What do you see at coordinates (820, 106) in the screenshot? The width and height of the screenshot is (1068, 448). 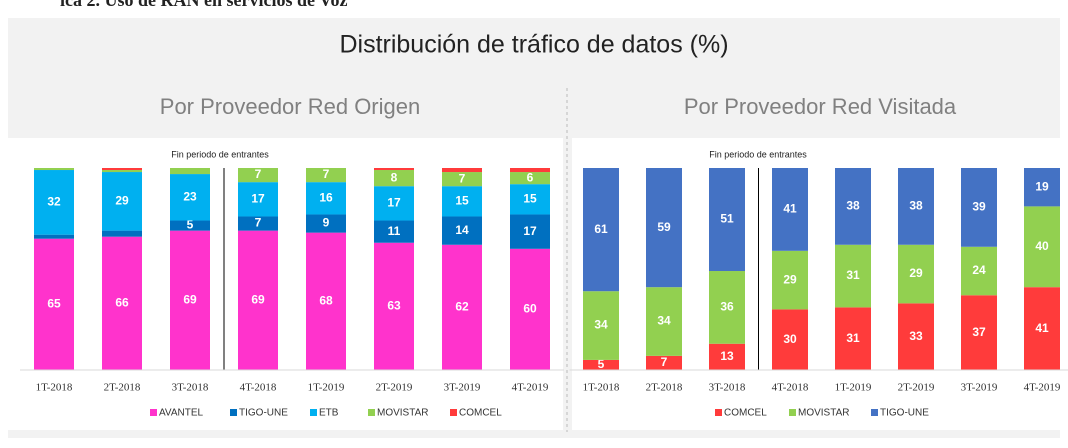 I see `subtitle: Por Proveedor Red Visitada` at bounding box center [820, 106].